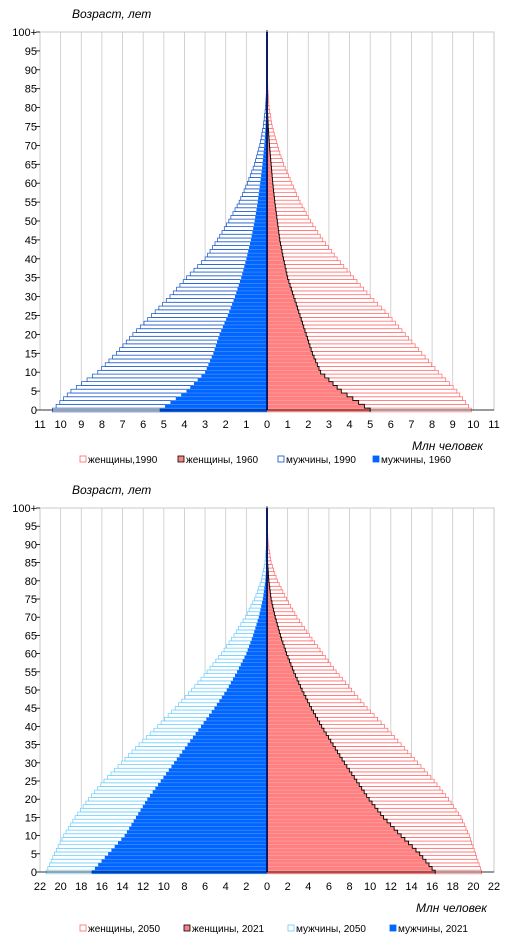  Describe the element at coordinates (102, 887) in the screenshot. I see `x-tick-label: 16` at that location.